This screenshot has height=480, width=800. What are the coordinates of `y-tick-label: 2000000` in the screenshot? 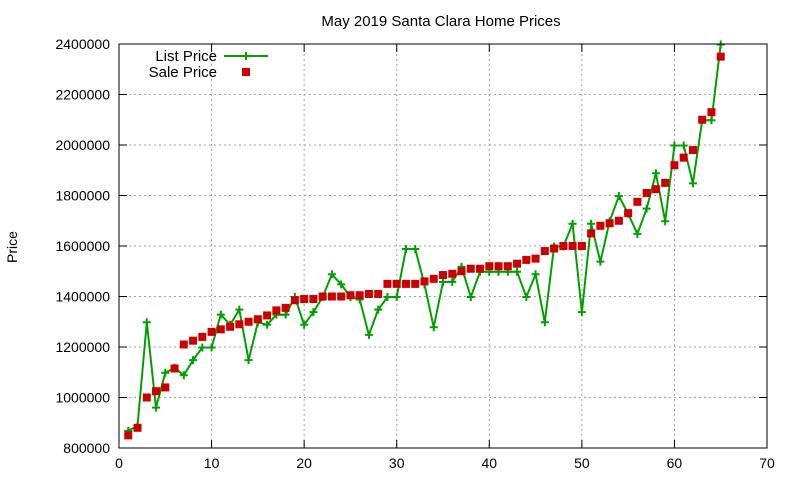 It's located at (82, 145).